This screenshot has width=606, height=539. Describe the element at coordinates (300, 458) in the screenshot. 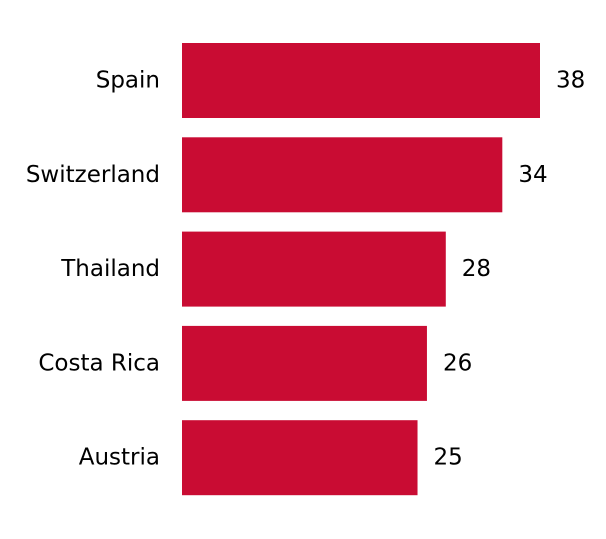

I see `bar-austria` at that location.